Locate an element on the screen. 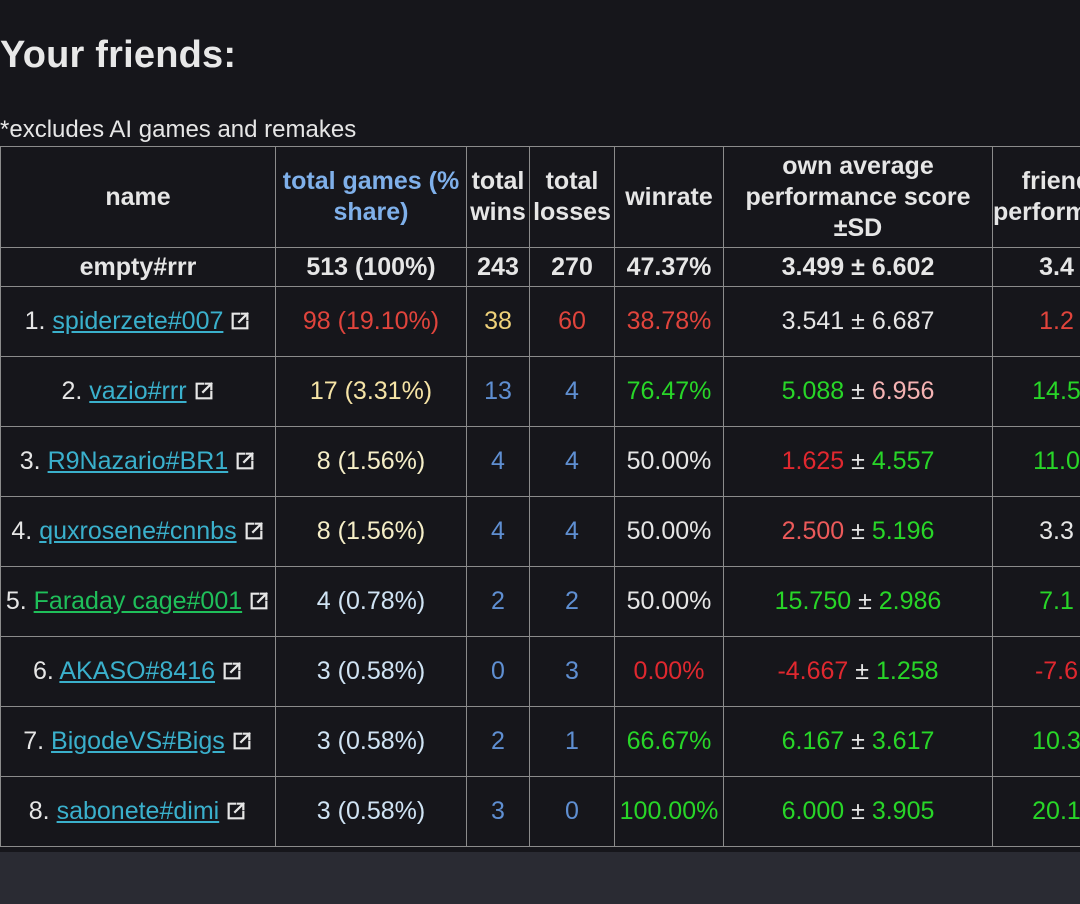 Image resolution: width=1080 pixels, height=904 pixels. friend-winrate: 0.00% is located at coordinates (669, 671).